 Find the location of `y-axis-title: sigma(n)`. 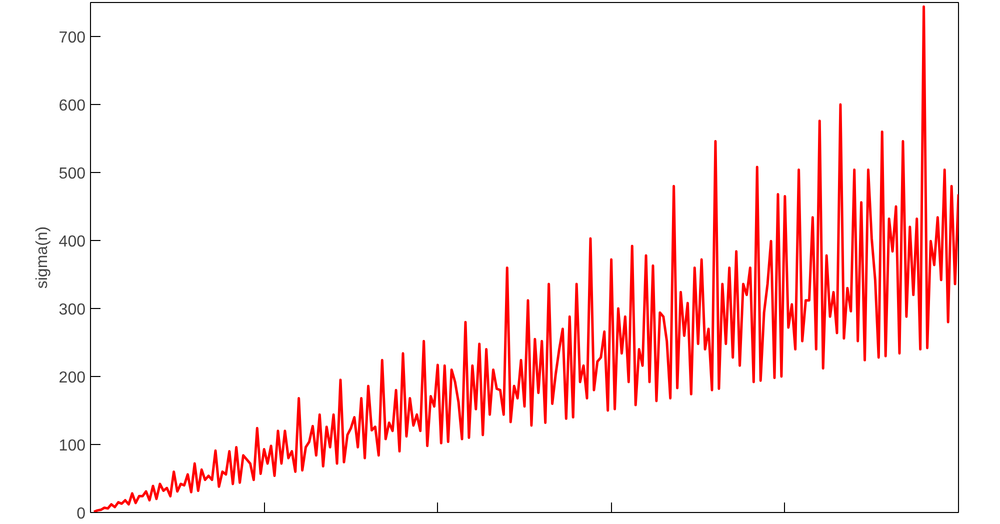

y-axis-title: sigma(n) is located at coordinates (42, 257).